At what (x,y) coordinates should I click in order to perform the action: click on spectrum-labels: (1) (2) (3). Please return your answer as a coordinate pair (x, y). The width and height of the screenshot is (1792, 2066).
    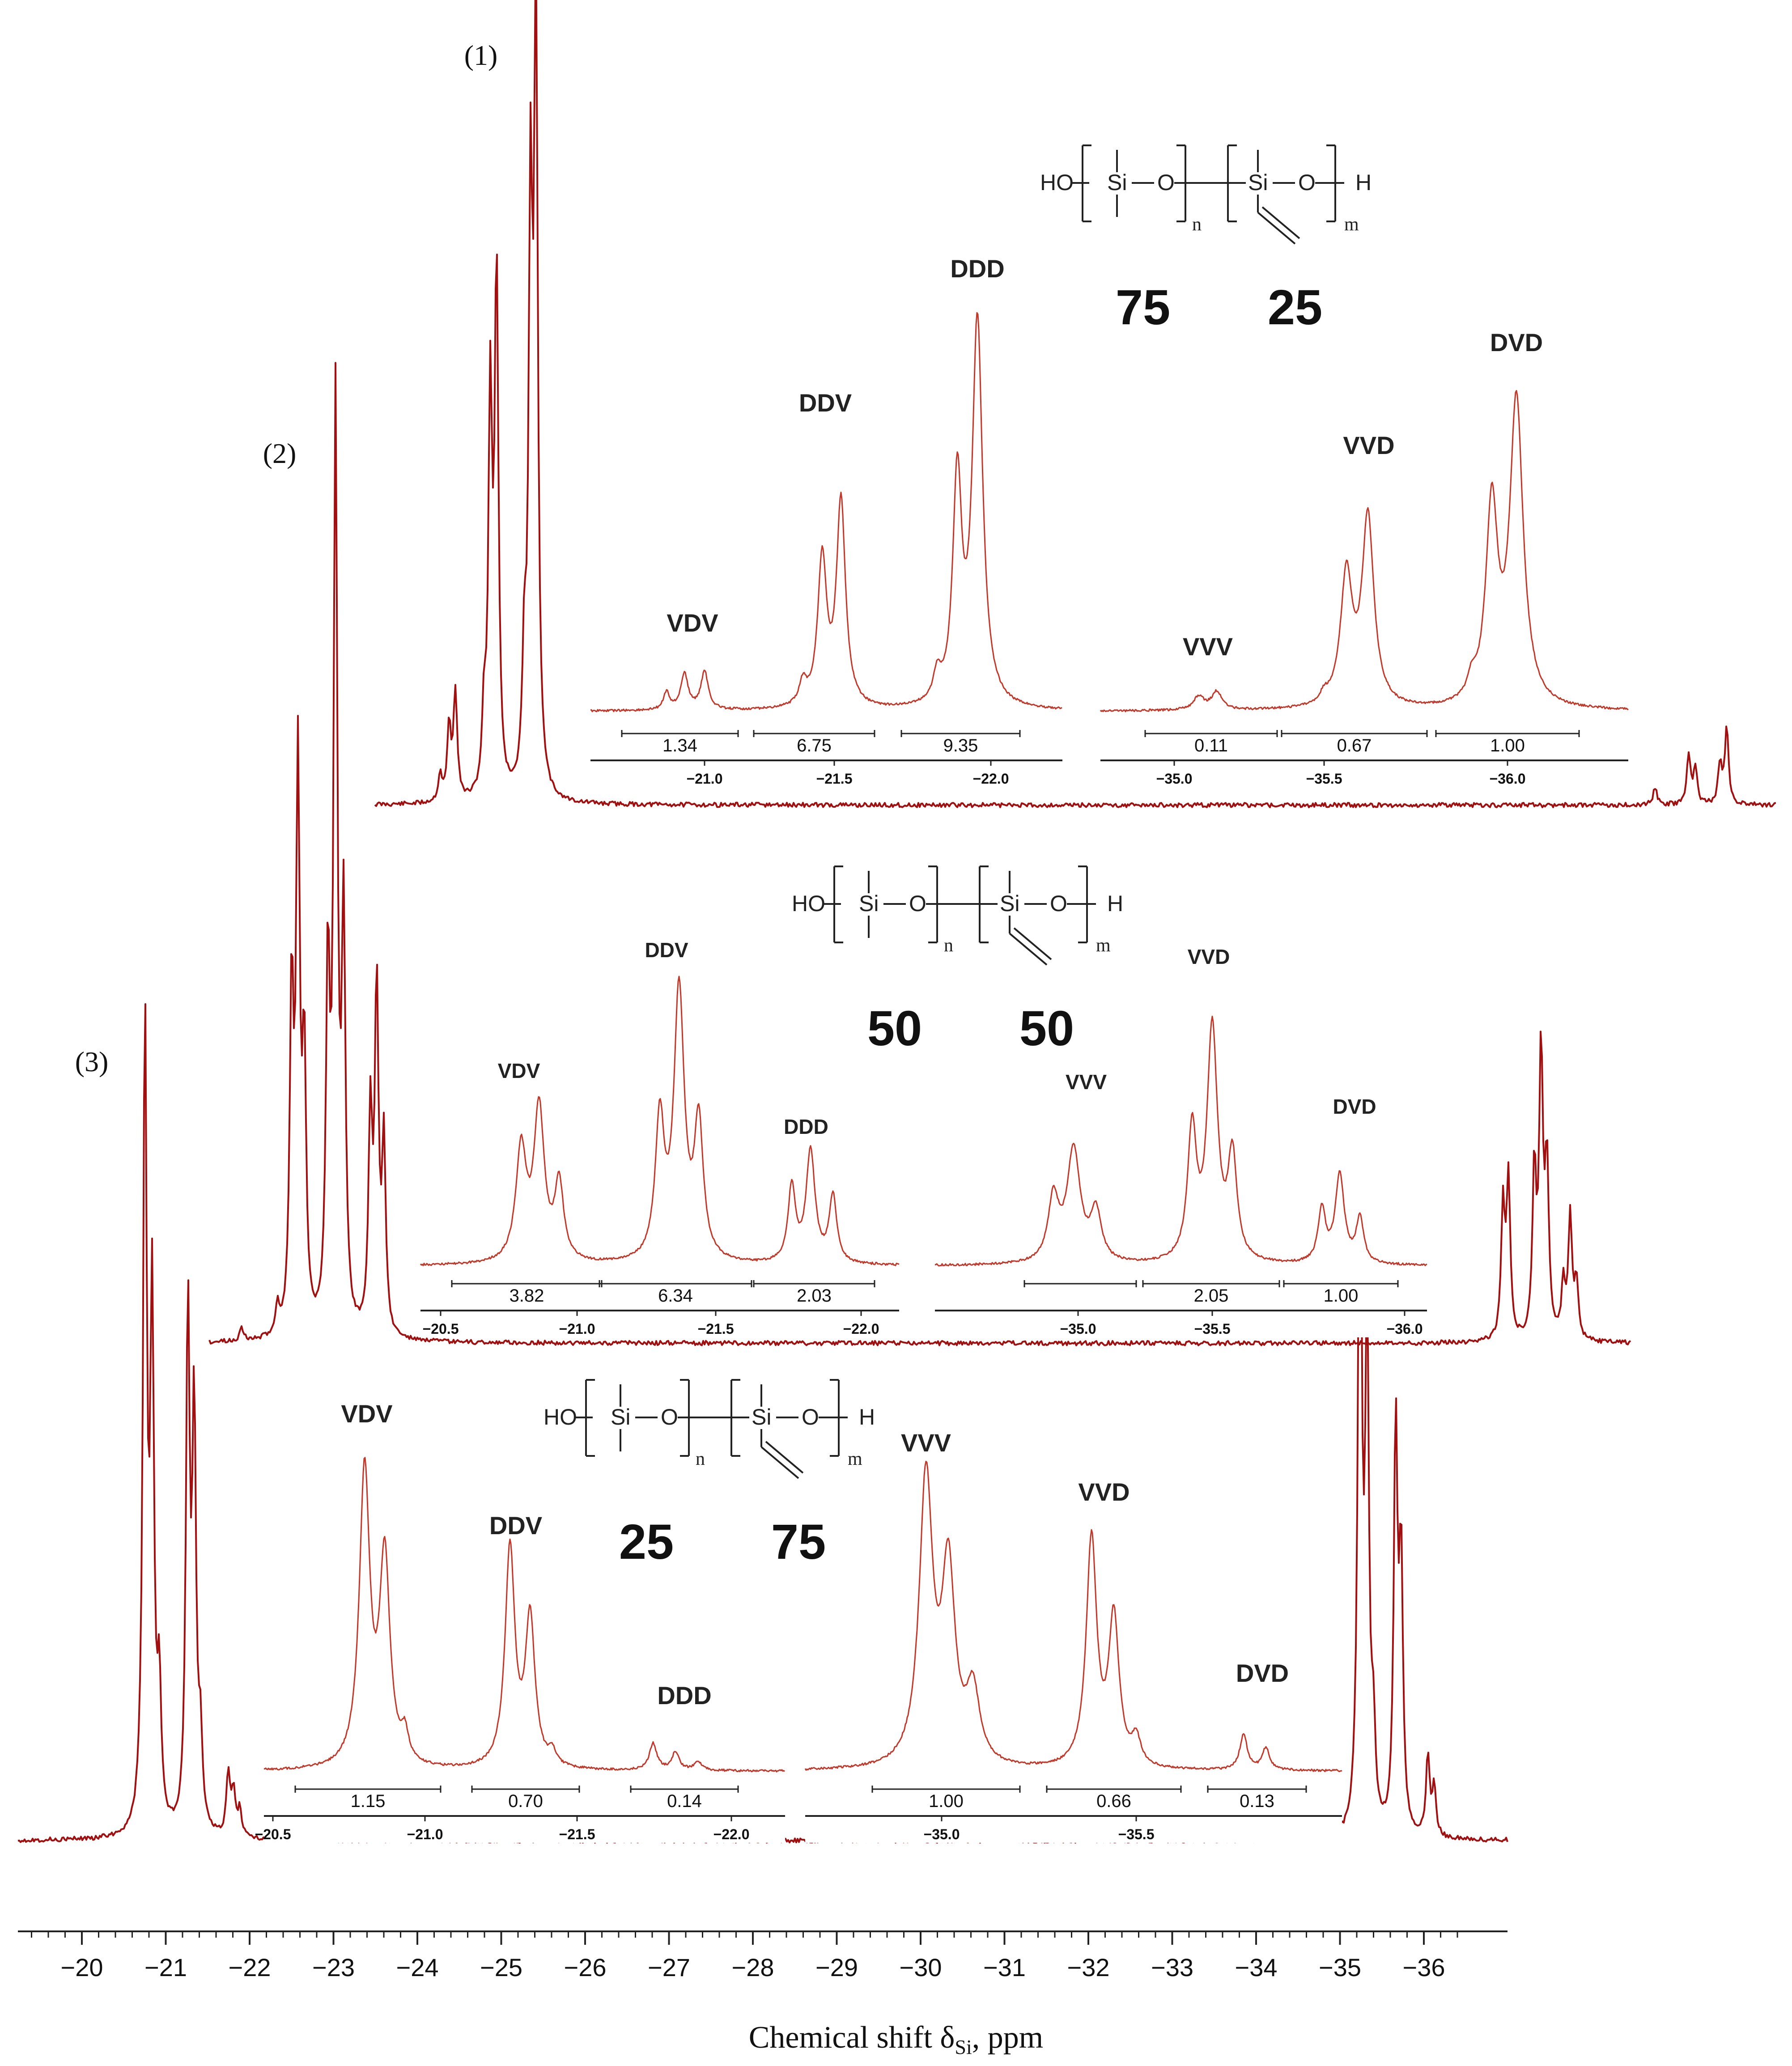
    Looking at the image, I should click on (286, 558).